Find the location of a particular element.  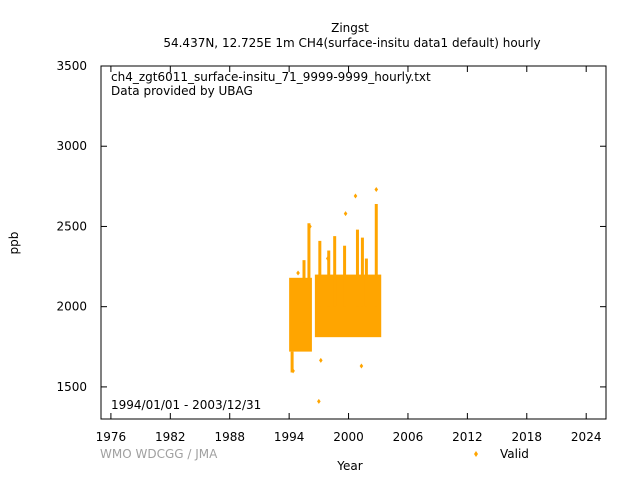

x-tick-label: 2024 is located at coordinates (586, 437).